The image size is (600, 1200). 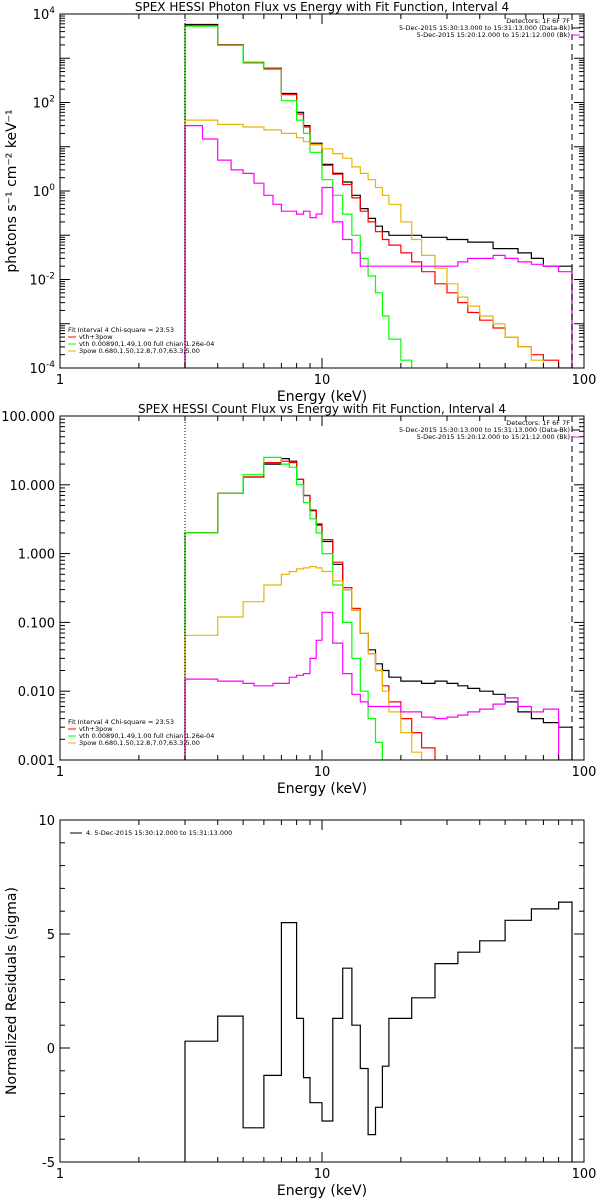 I want to click on y-tick-label: 0, so click(x=51, y=1049).